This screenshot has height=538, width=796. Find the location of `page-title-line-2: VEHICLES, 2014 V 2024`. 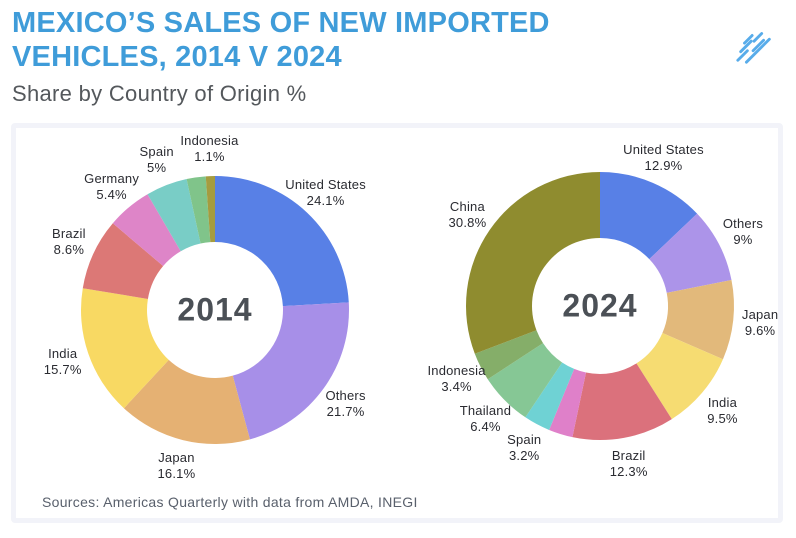

page-title-line-2: VEHICLES, 2014 V 2024 is located at coordinates (177, 57).